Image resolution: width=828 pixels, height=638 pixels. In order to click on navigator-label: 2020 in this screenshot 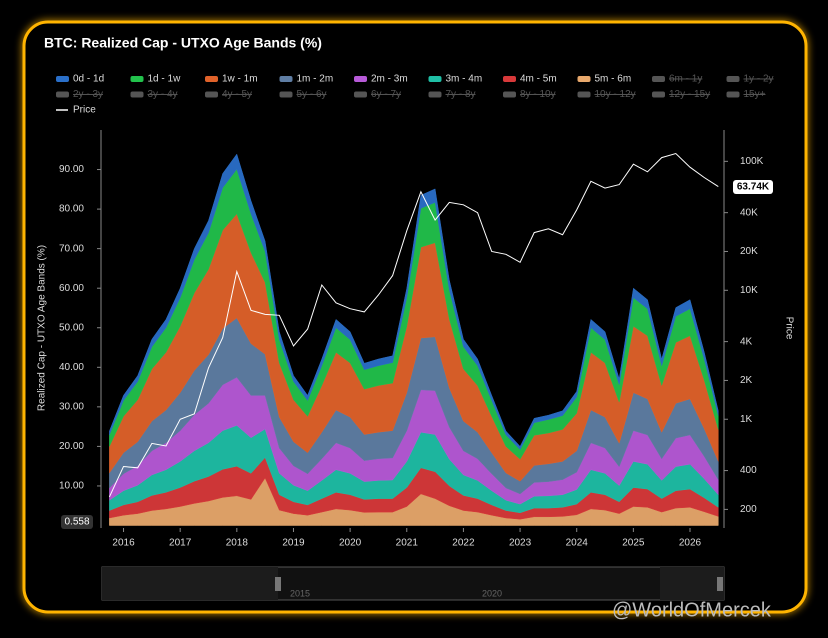, I will do `click(492, 593)`.